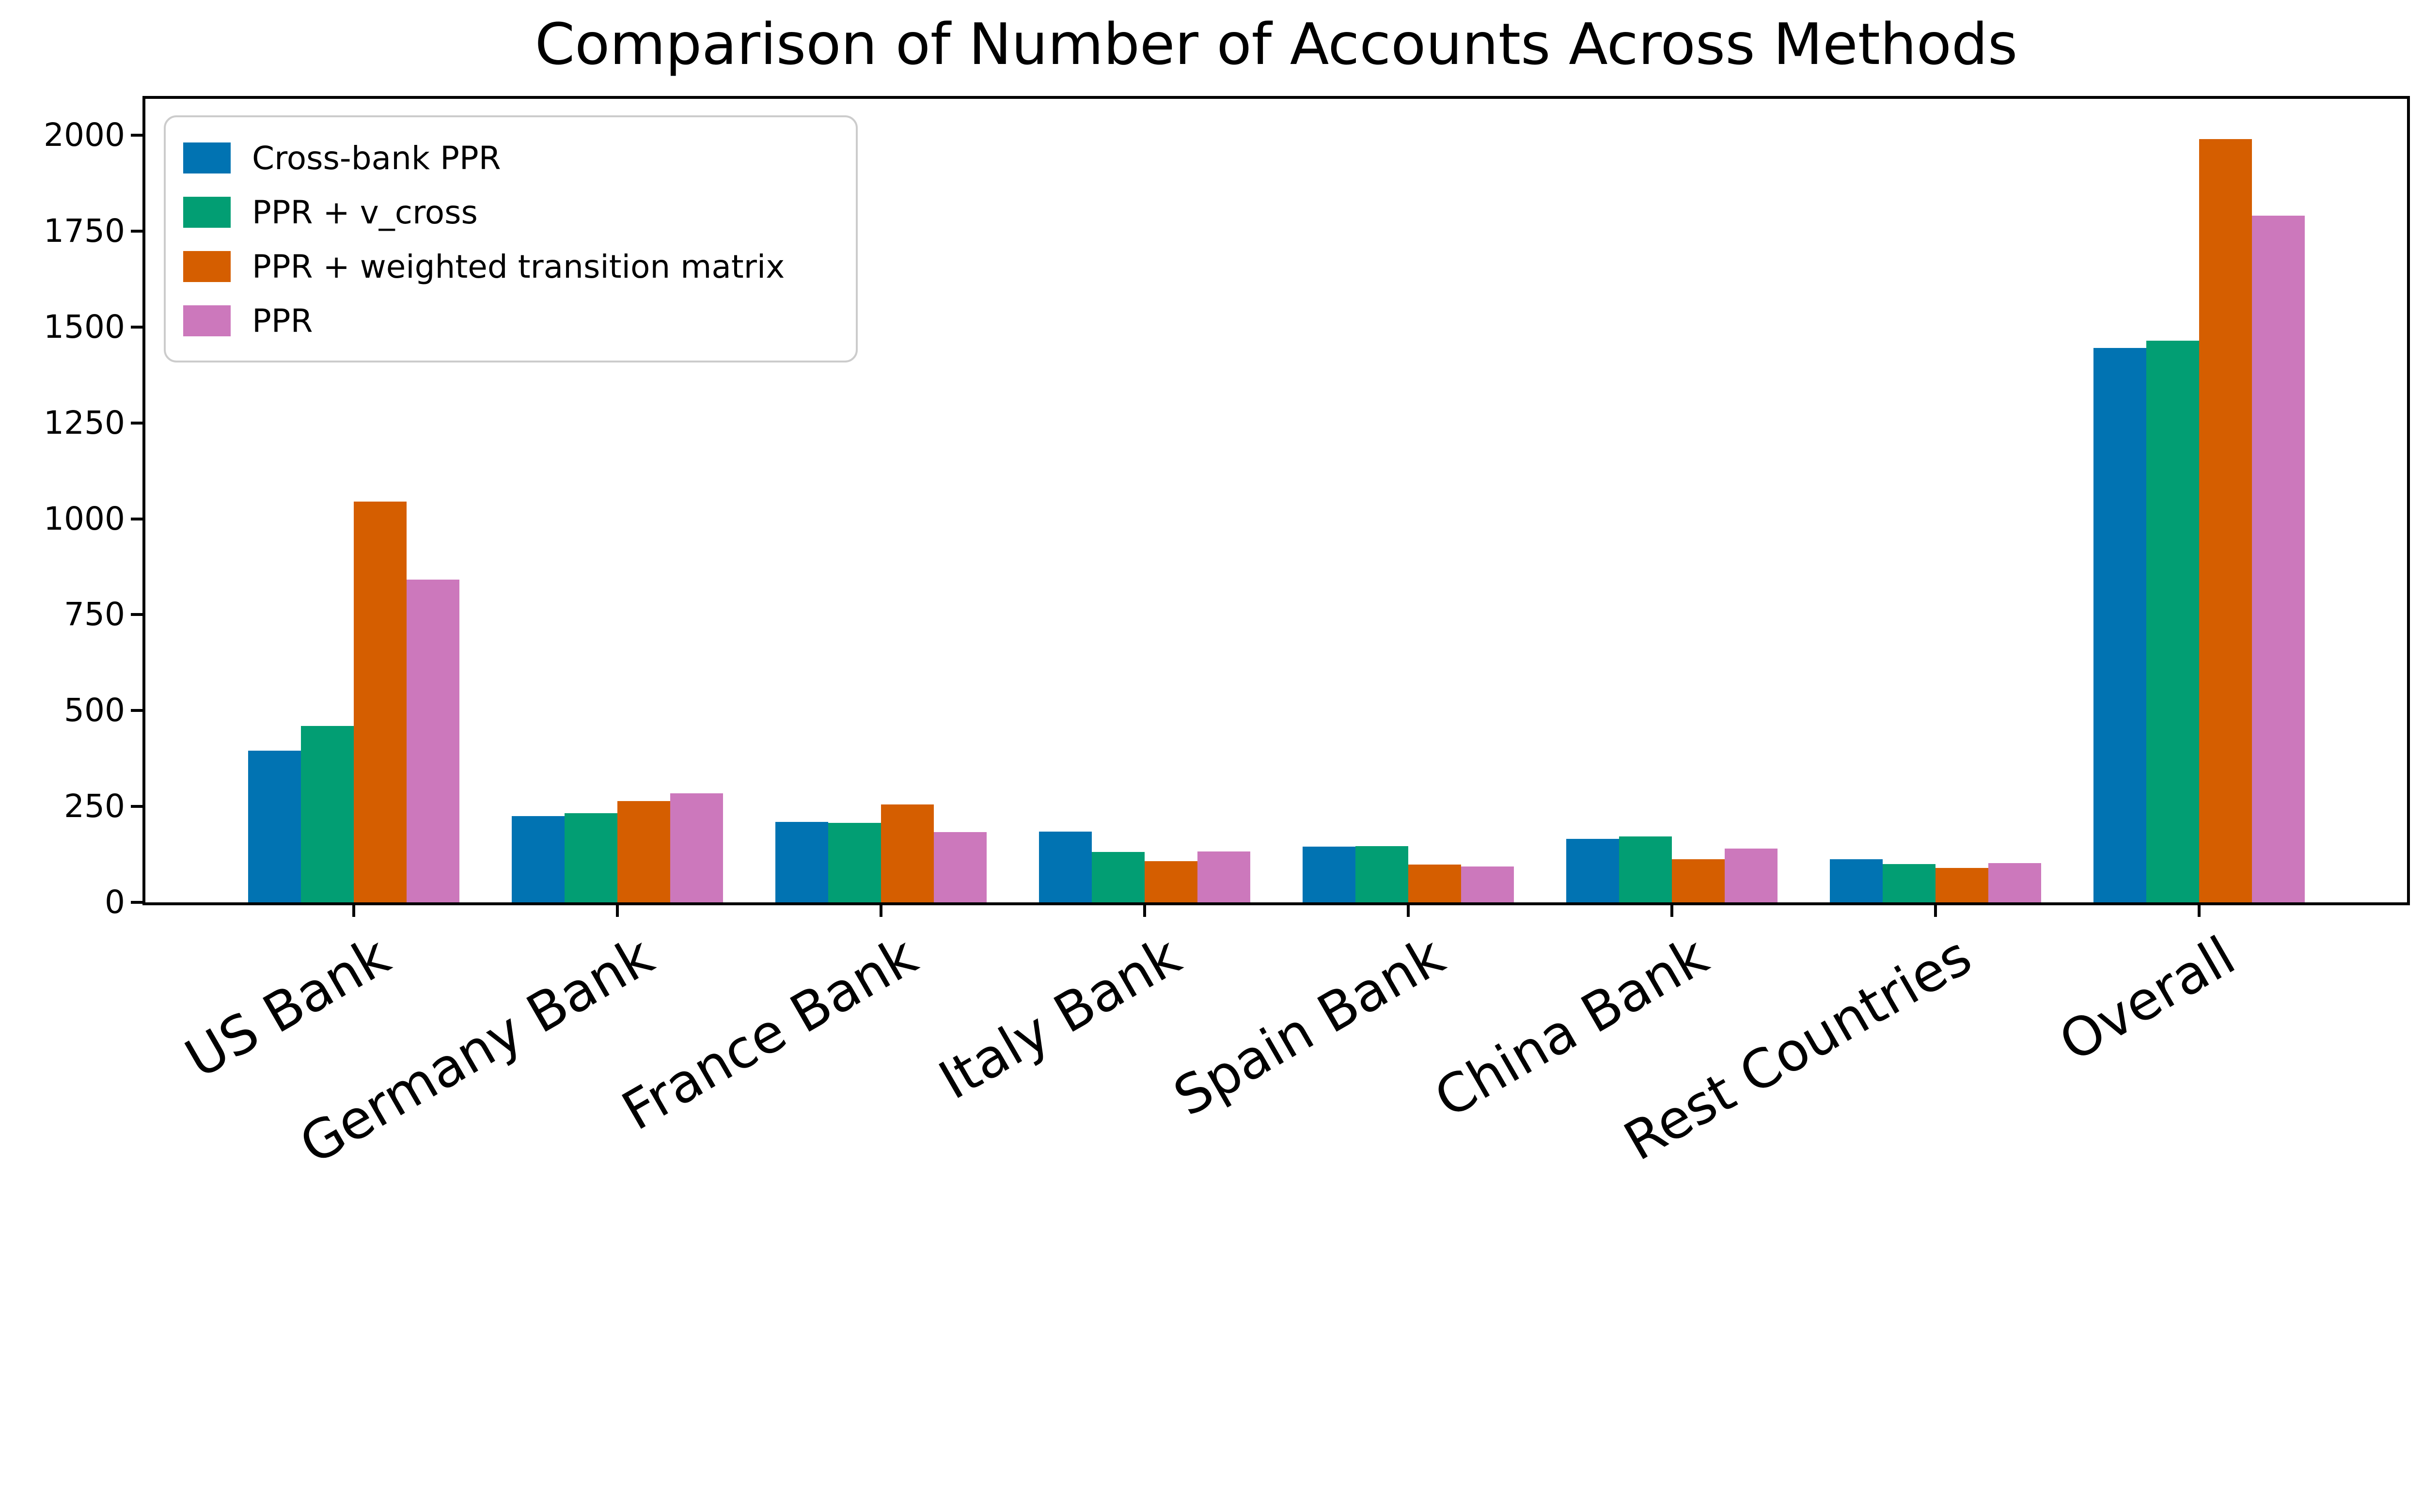  What do you see at coordinates (2014, 883) in the screenshot?
I see `bar-ppr-rest-countries` at bounding box center [2014, 883].